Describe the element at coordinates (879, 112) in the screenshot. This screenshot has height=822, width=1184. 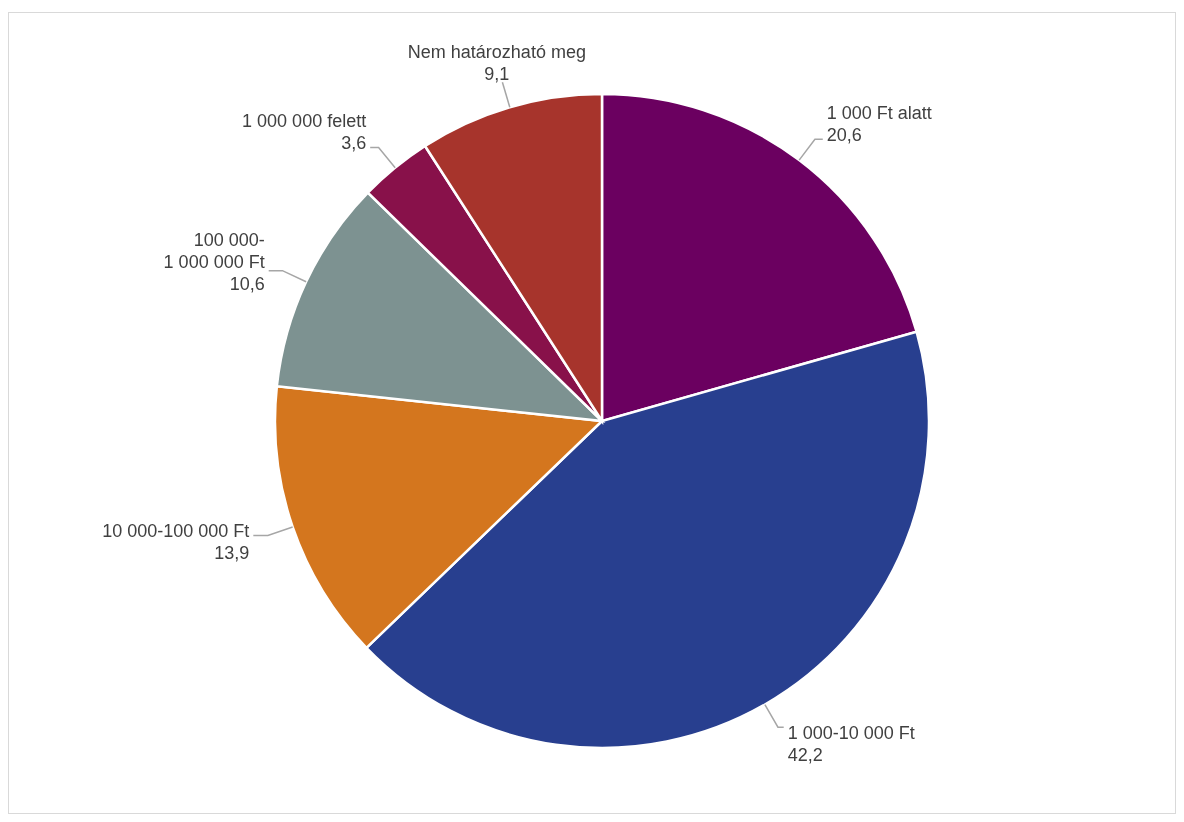
I see `slice-label: 1 000 Ft alatt` at that location.